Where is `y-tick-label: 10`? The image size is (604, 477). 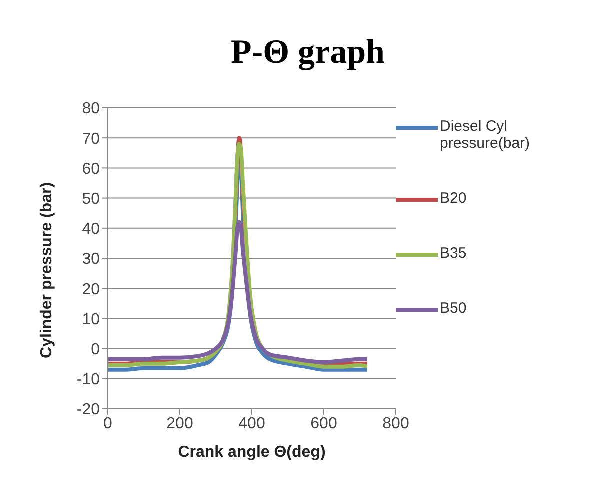 y-tick-label: 10 is located at coordinates (91, 319).